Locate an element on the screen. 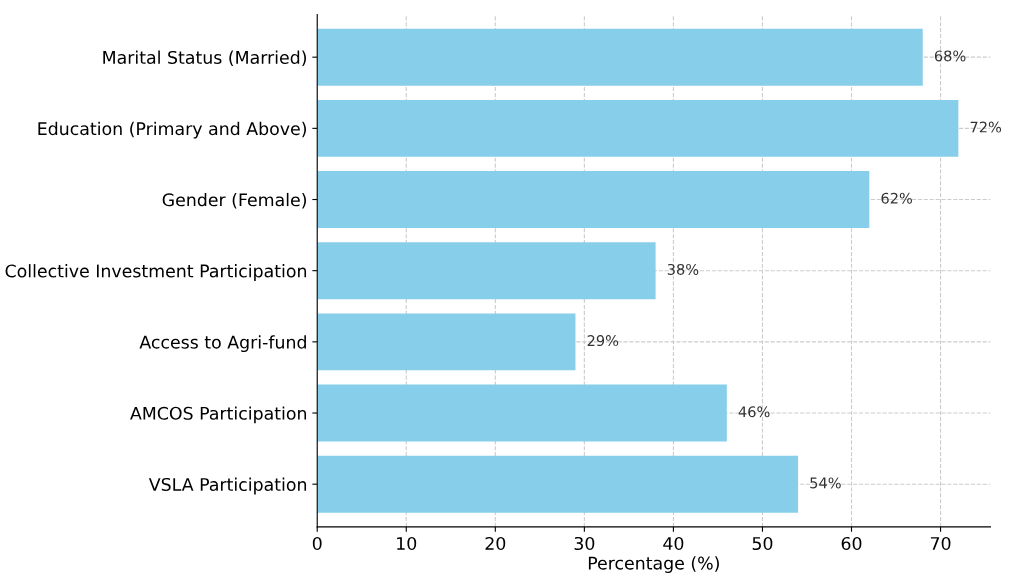 The image size is (1020, 579). x-tick-label: 50 is located at coordinates (762, 543).